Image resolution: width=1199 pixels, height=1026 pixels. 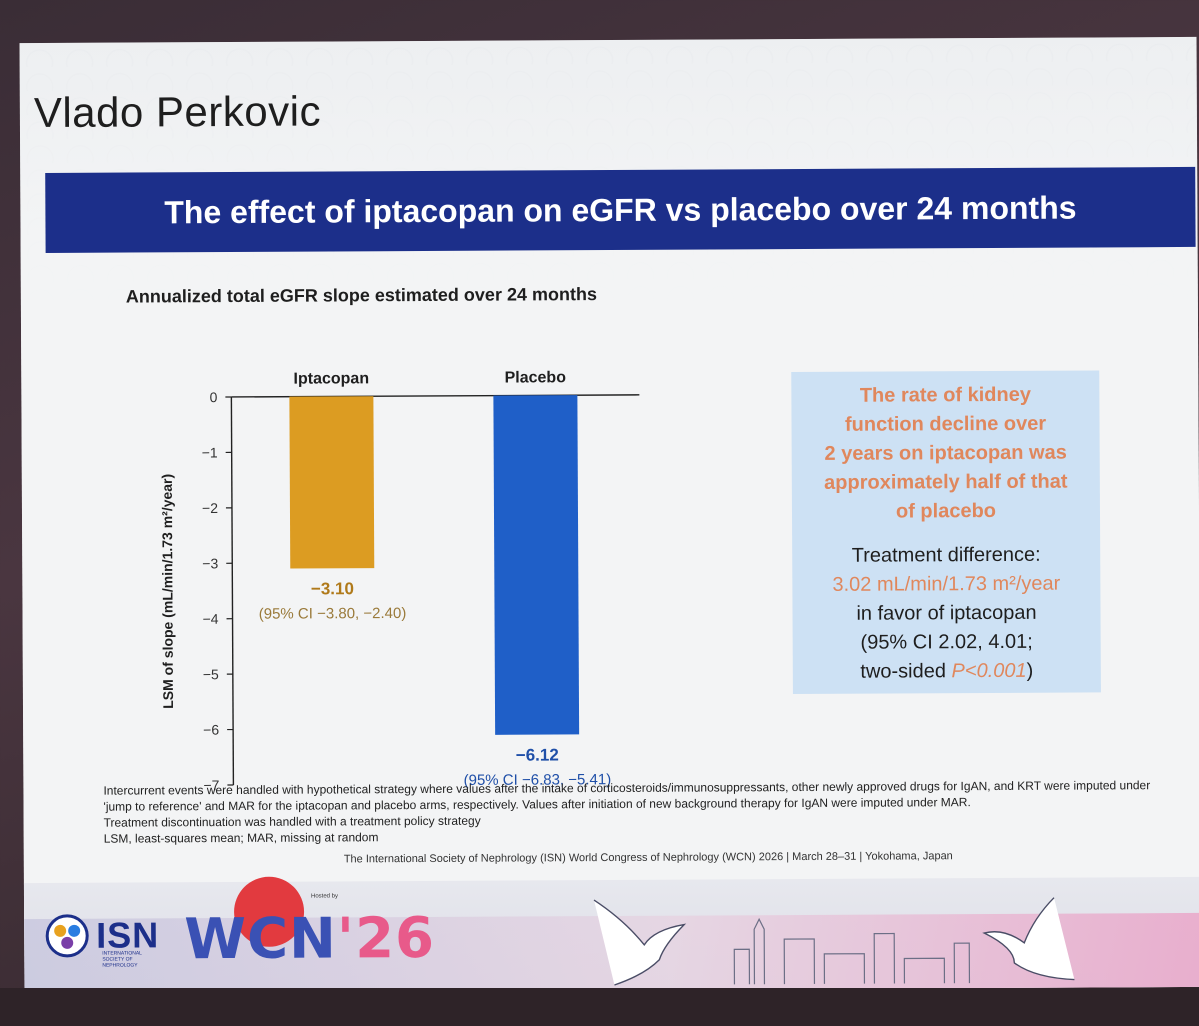 What do you see at coordinates (122, 959) in the screenshot?
I see `isn-subtext: INTERNATIONAL SOCIETY OF NEPHROLOGY` at bounding box center [122, 959].